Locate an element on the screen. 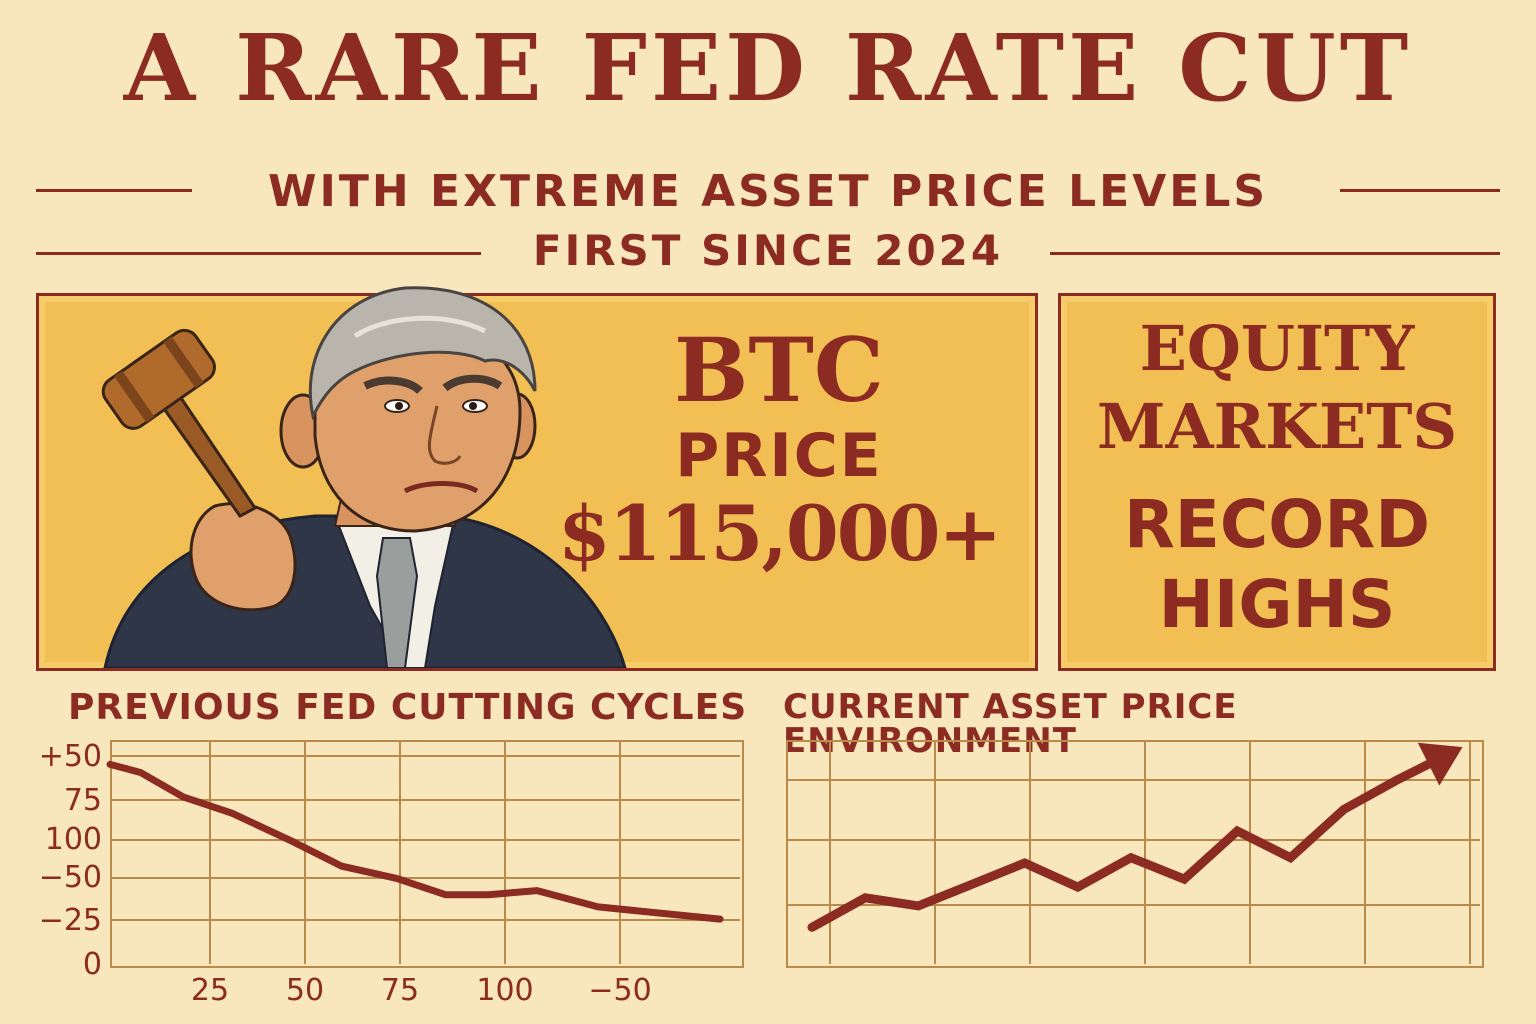 The width and height of the screenshot is (1536, 1024). btc-label: BTC is located at coordinates (779, 370).